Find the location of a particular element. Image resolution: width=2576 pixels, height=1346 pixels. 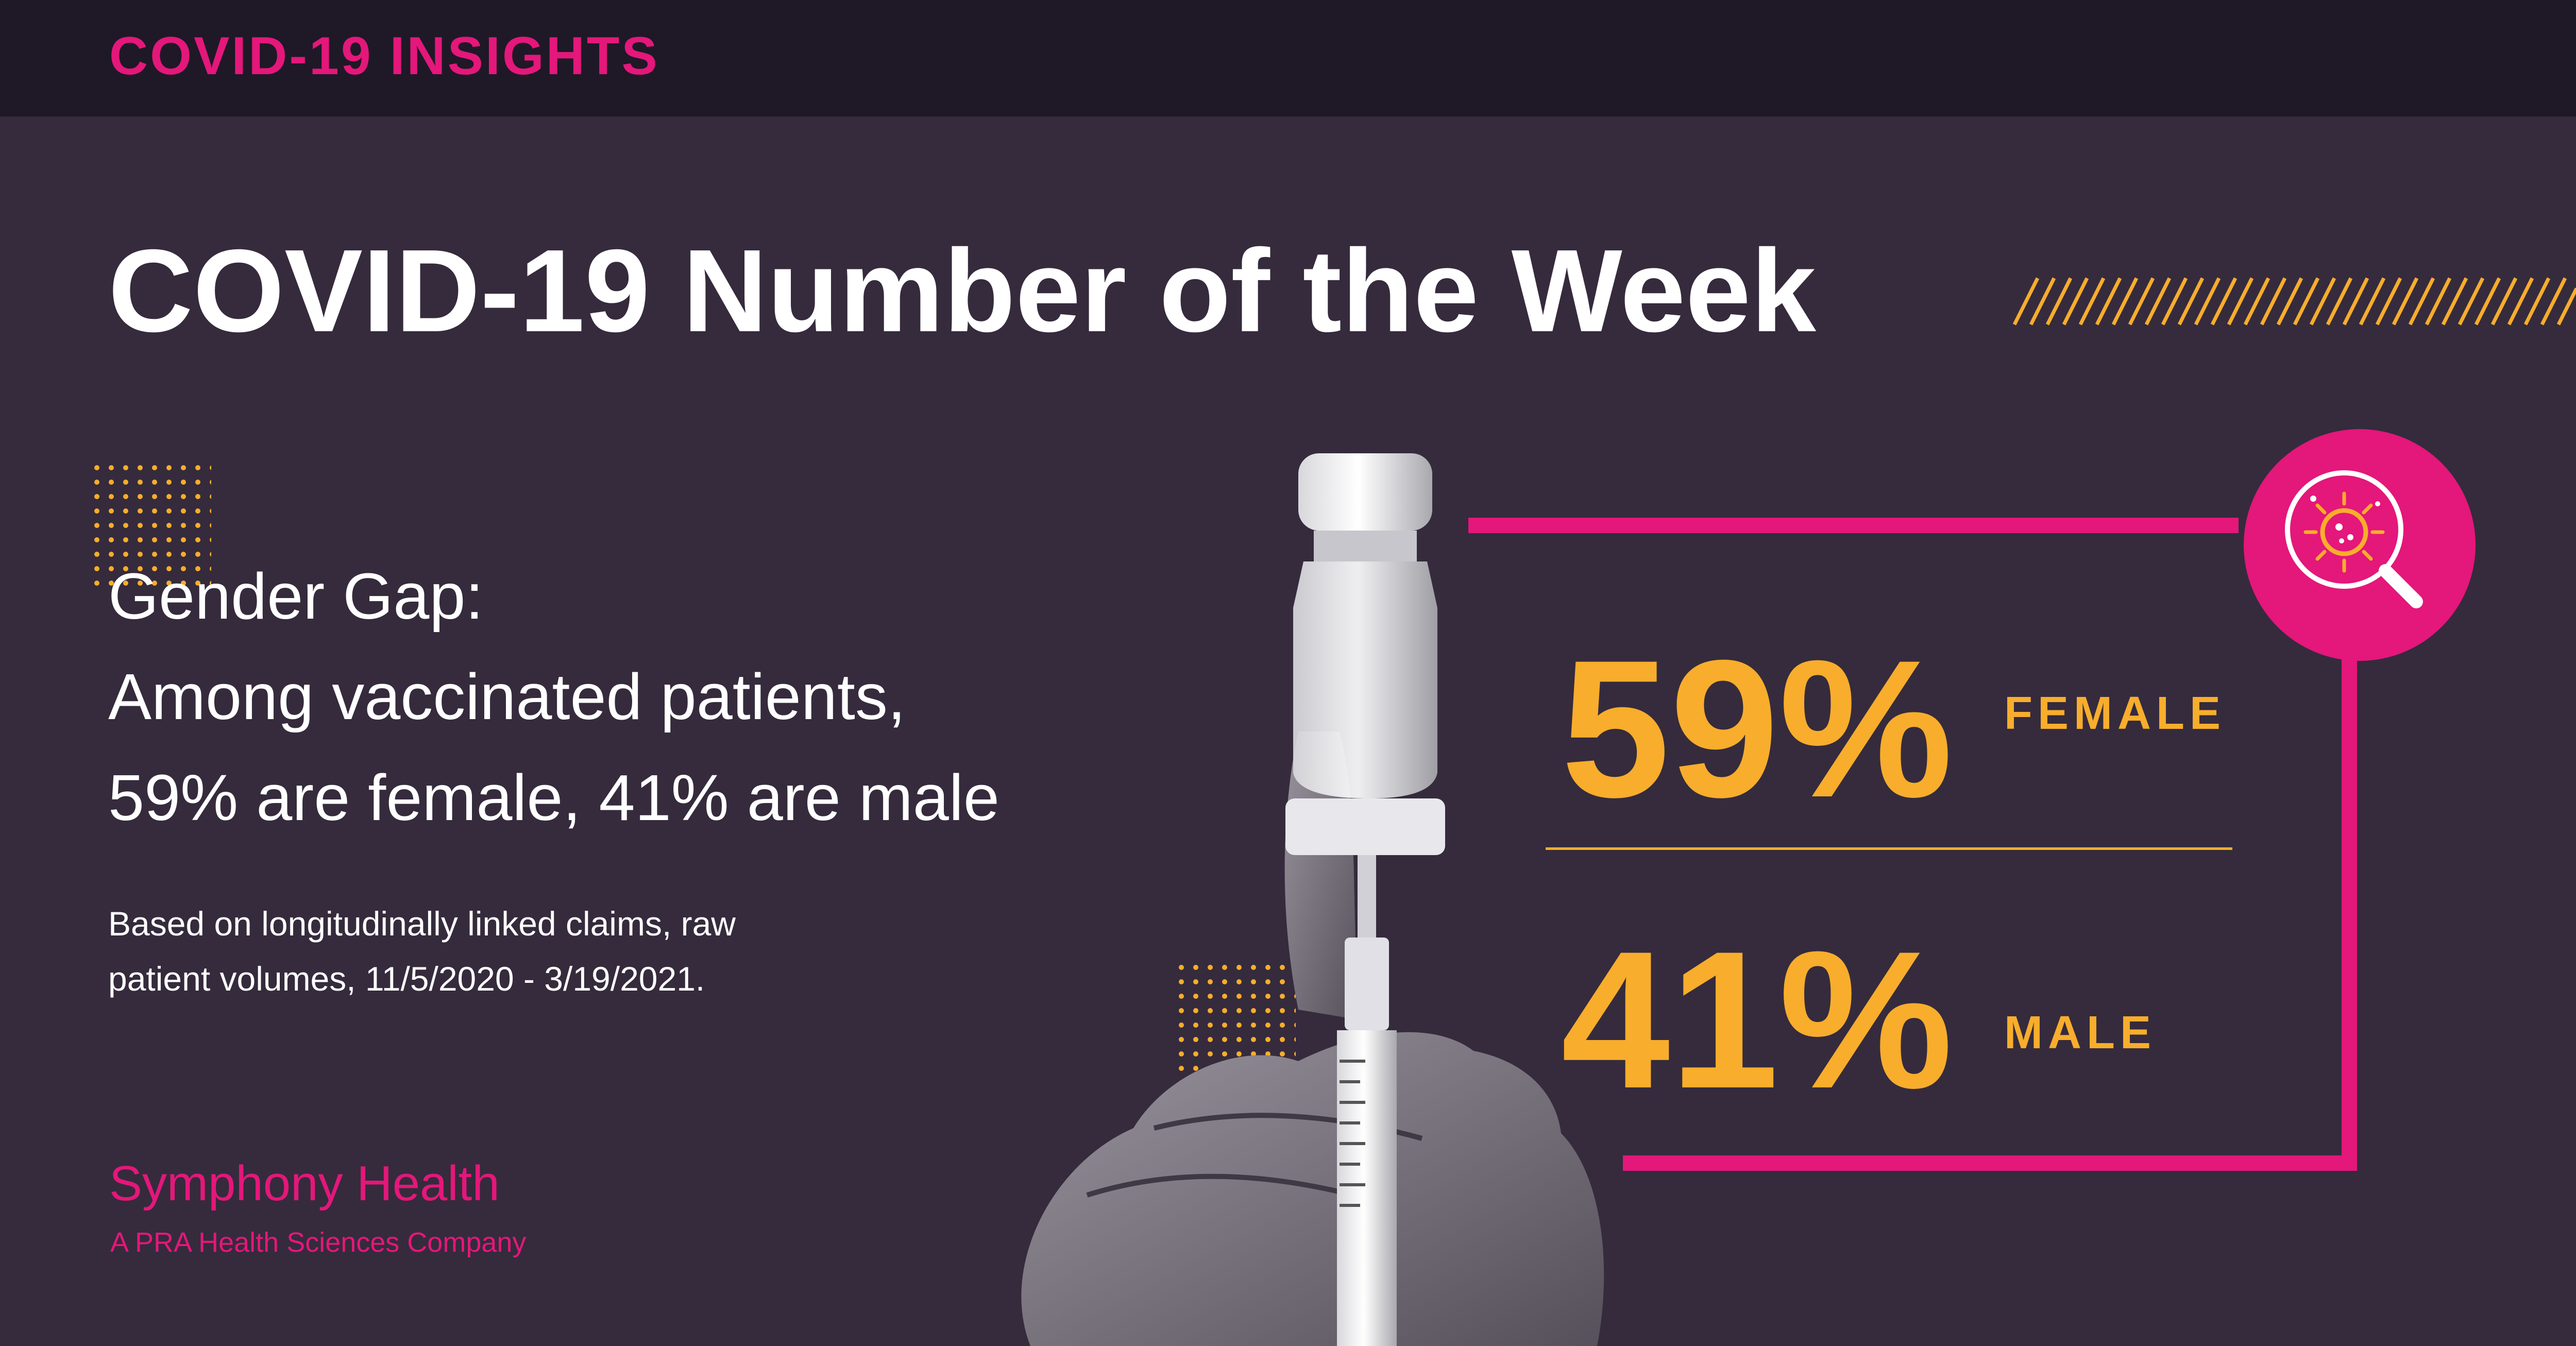

stats-divider is located at coordinates (1889, 848).